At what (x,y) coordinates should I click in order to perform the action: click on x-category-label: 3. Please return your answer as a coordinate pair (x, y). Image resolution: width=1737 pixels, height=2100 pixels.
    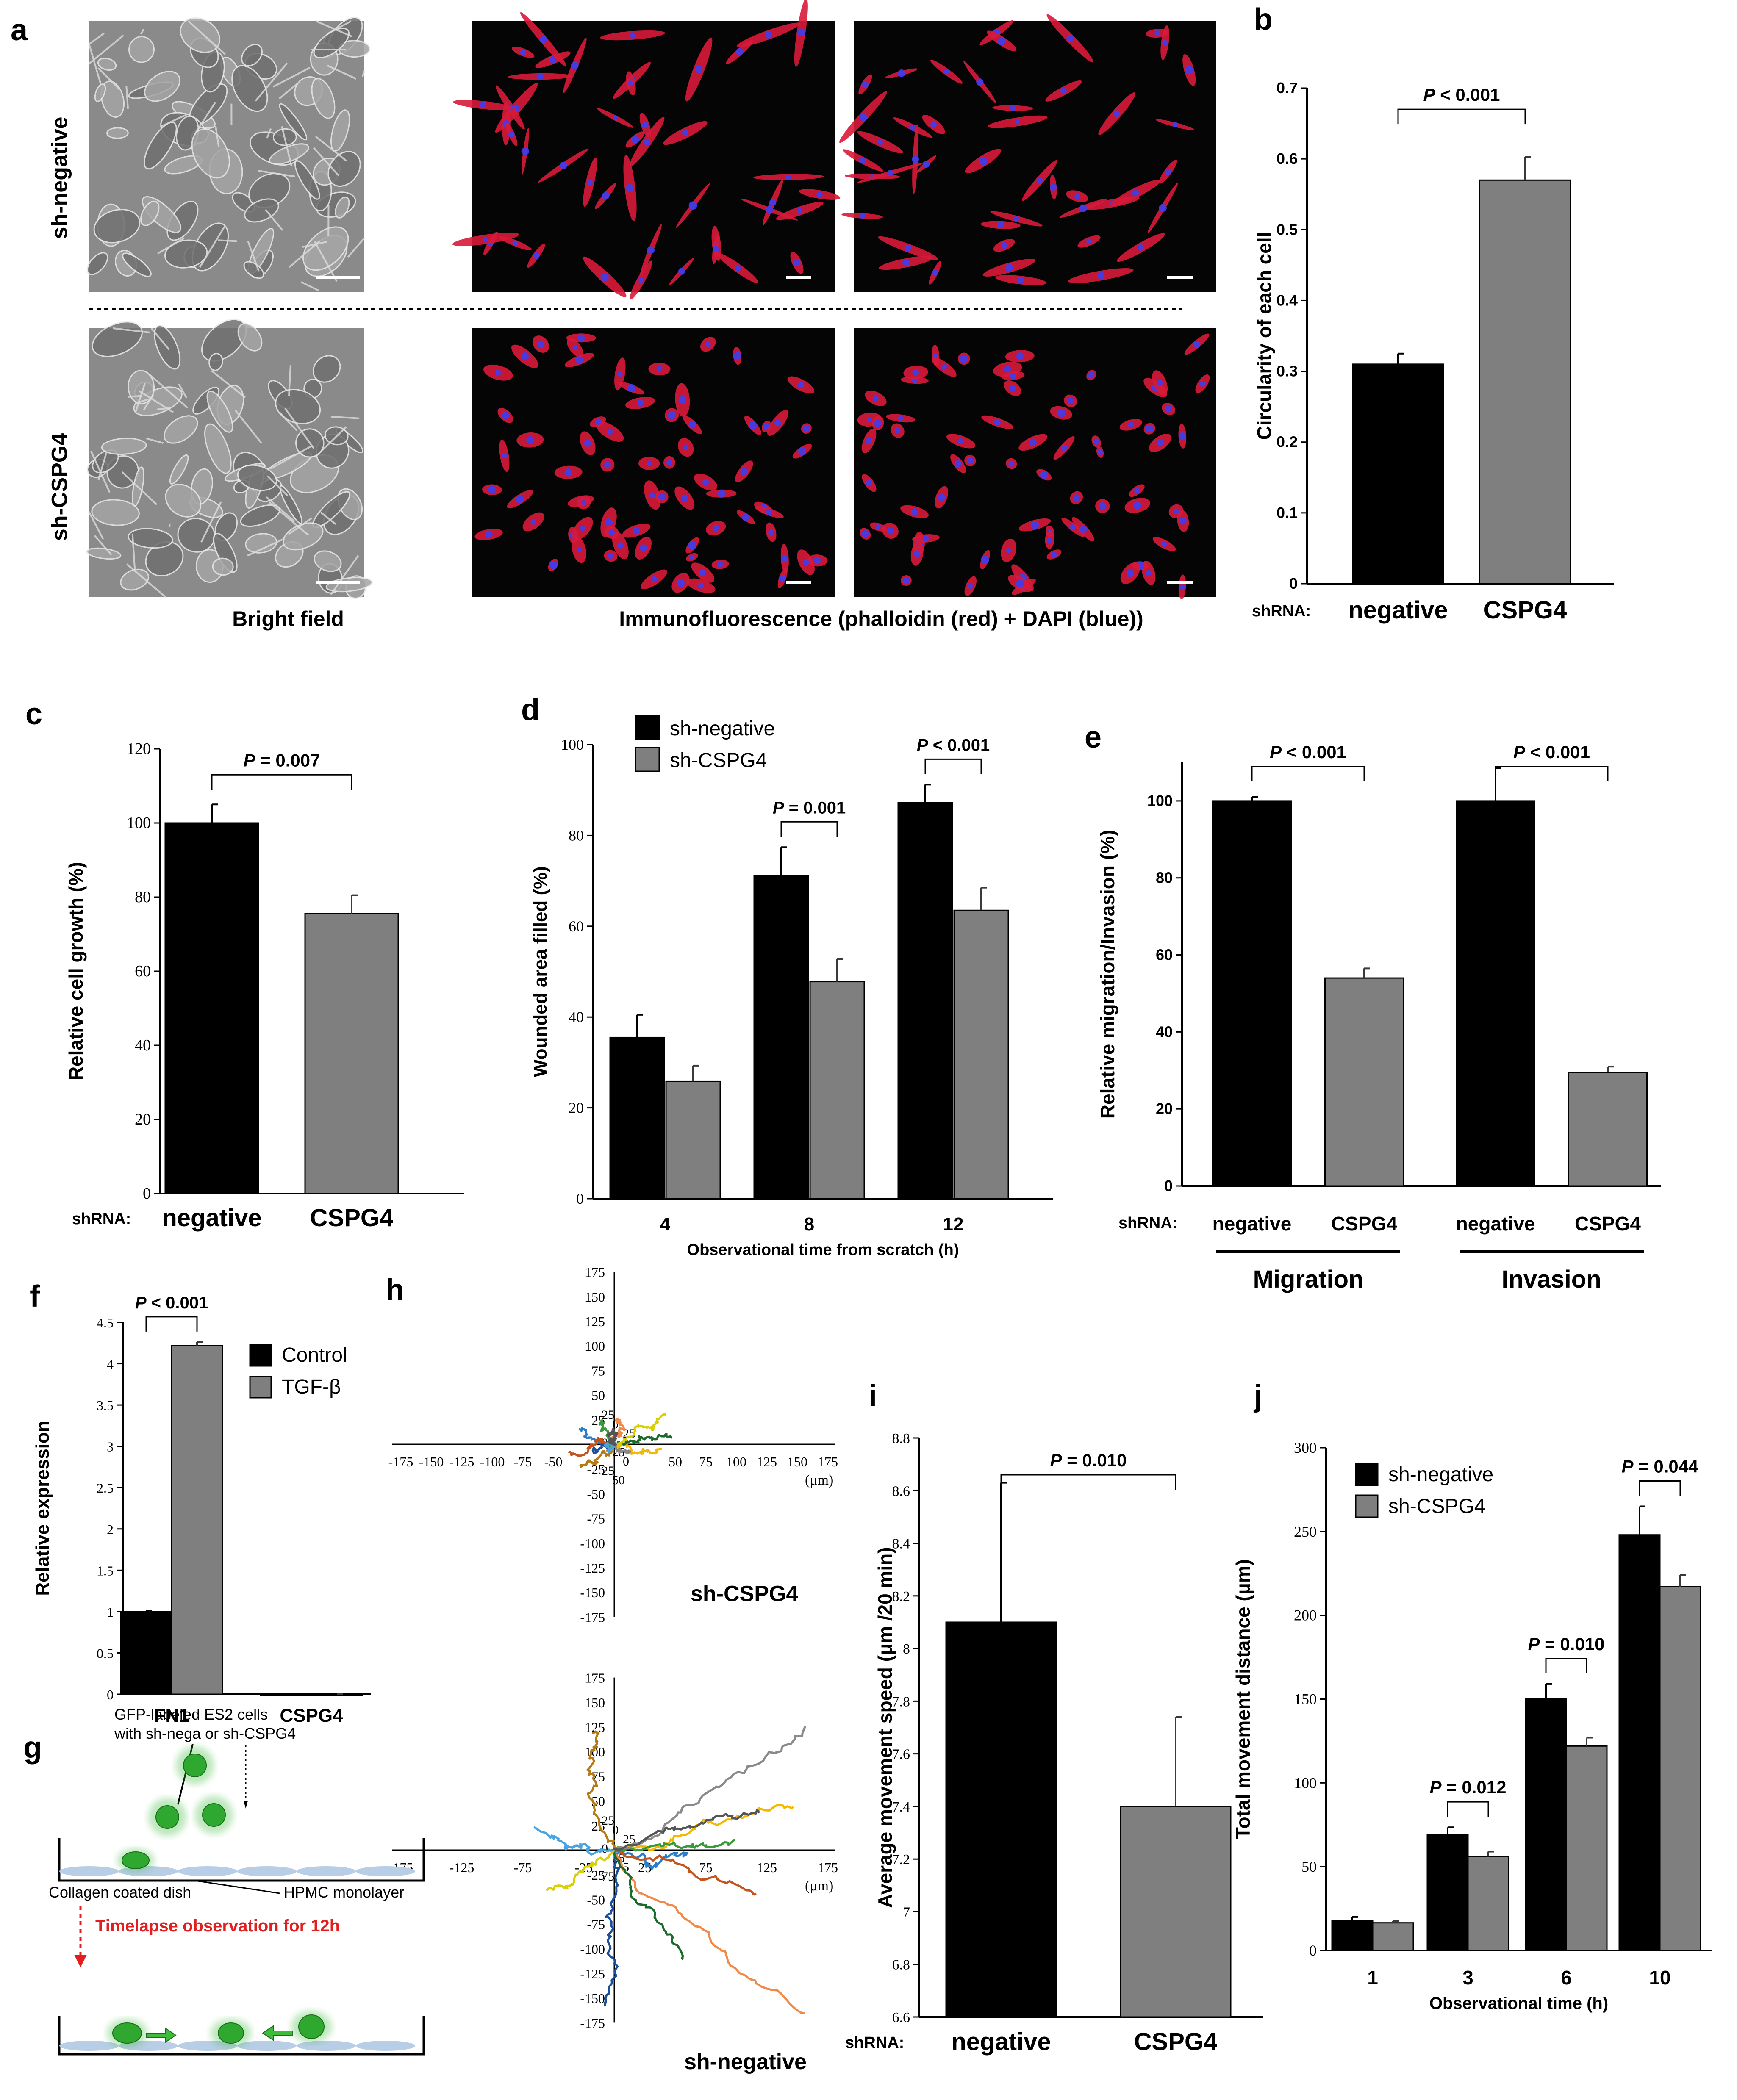
    Looking at the image, I should click on (1467, 1978).